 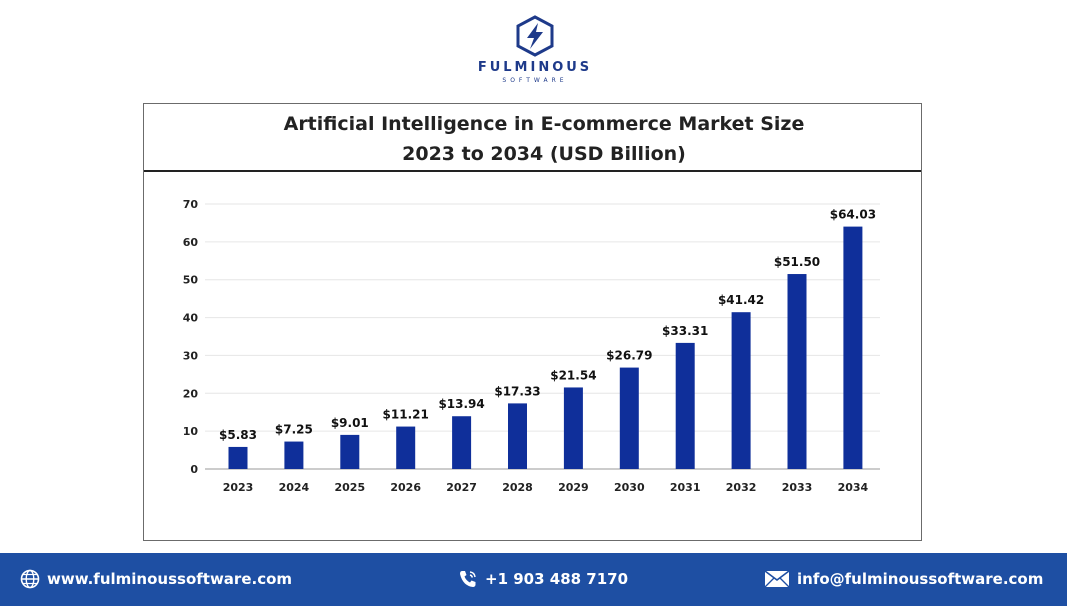 I want to click on data-label: $9.01, so click(x=350, y=423).